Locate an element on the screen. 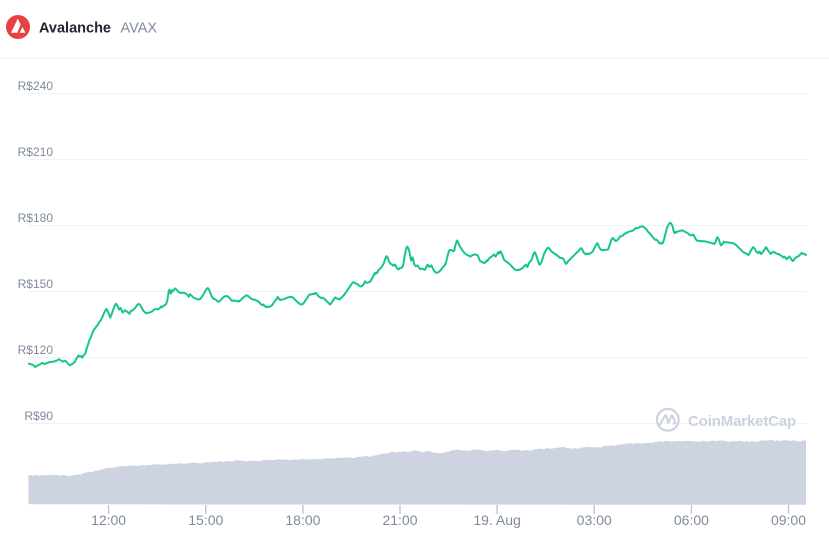  svg-text: 18:00 is located at coordinates (302, 520).